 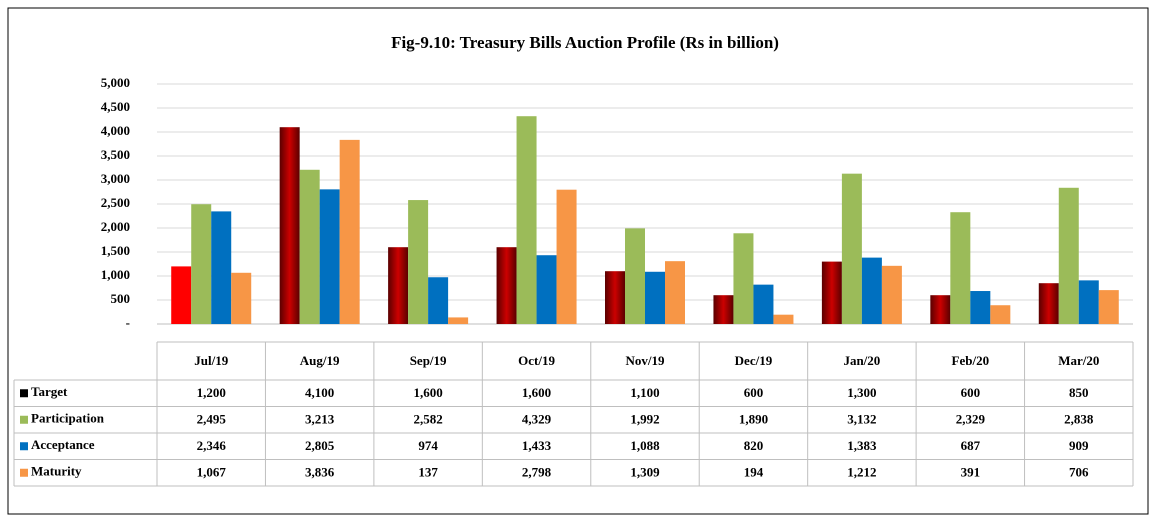 I want to click on table-value: 1,212, so click(x=861, y=472).